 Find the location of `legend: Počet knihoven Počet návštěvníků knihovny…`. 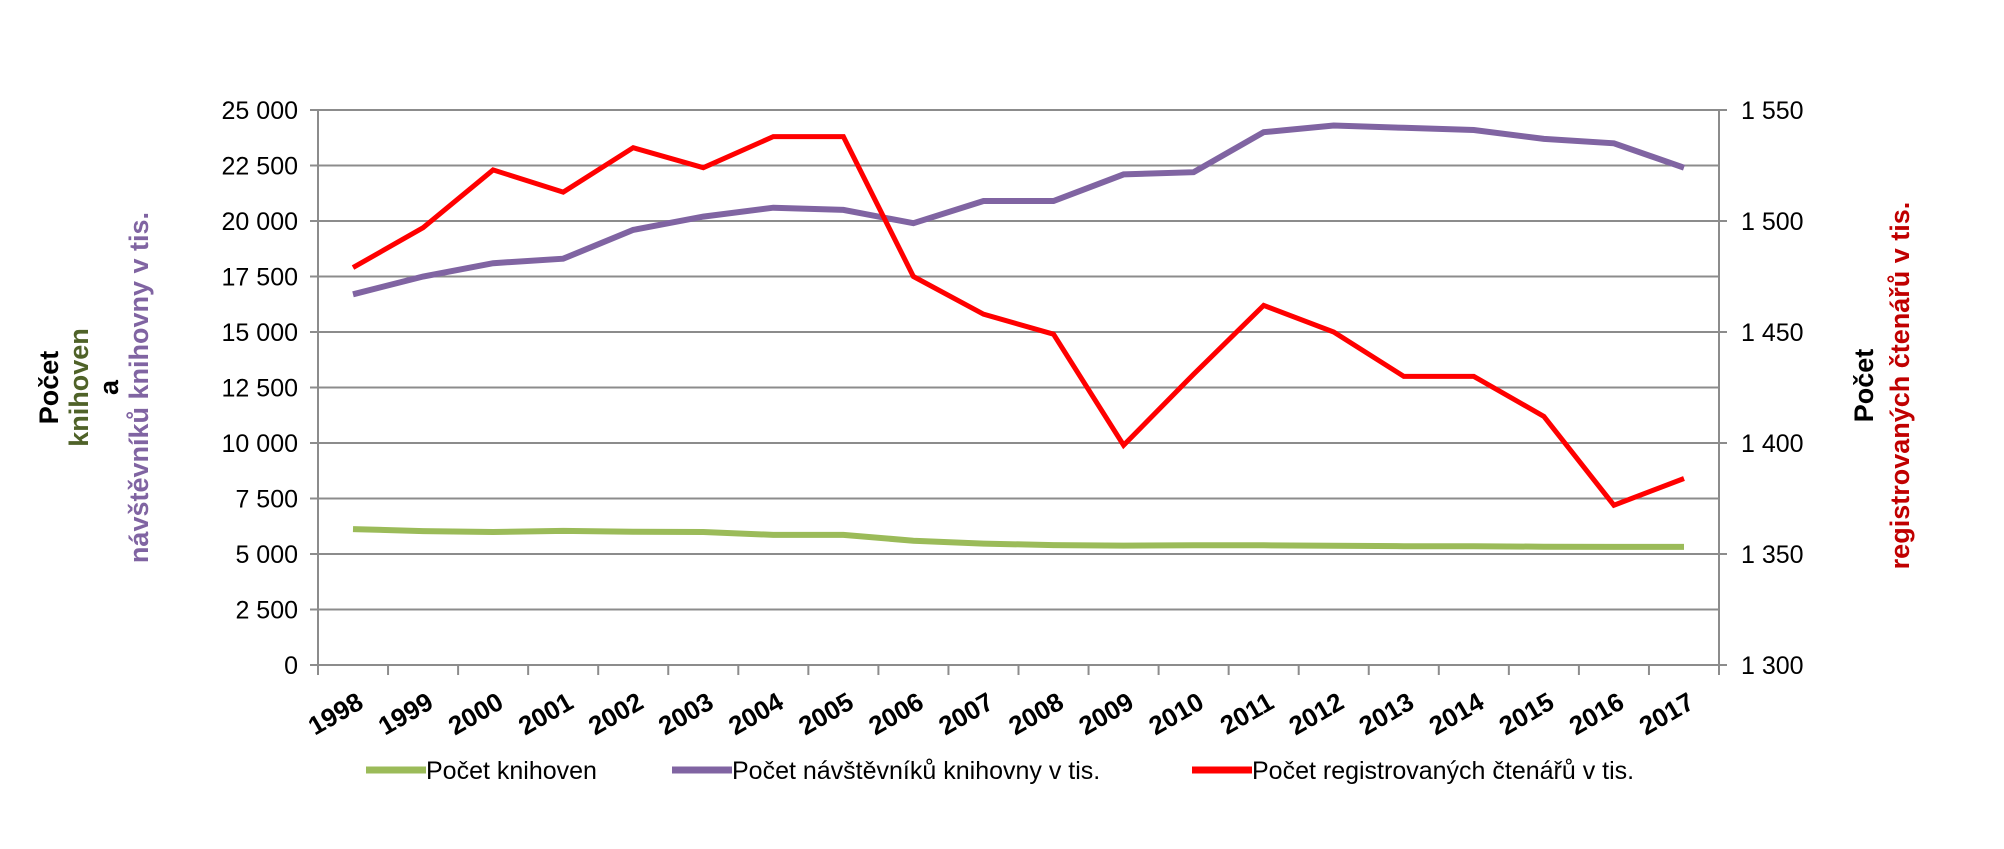

legend: Počet knihoven Počet návštěvníků knihovny… is located at coordinates (1000, 771).